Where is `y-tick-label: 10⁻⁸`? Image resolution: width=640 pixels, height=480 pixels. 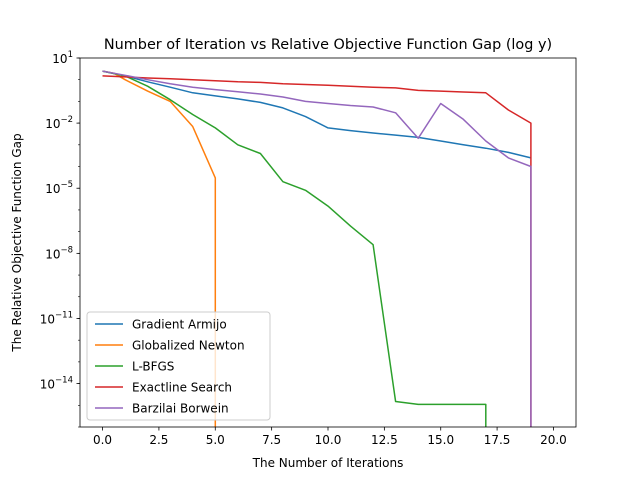
y-tick-label: 10⁻⁸ is located at coordinates (59, 253).